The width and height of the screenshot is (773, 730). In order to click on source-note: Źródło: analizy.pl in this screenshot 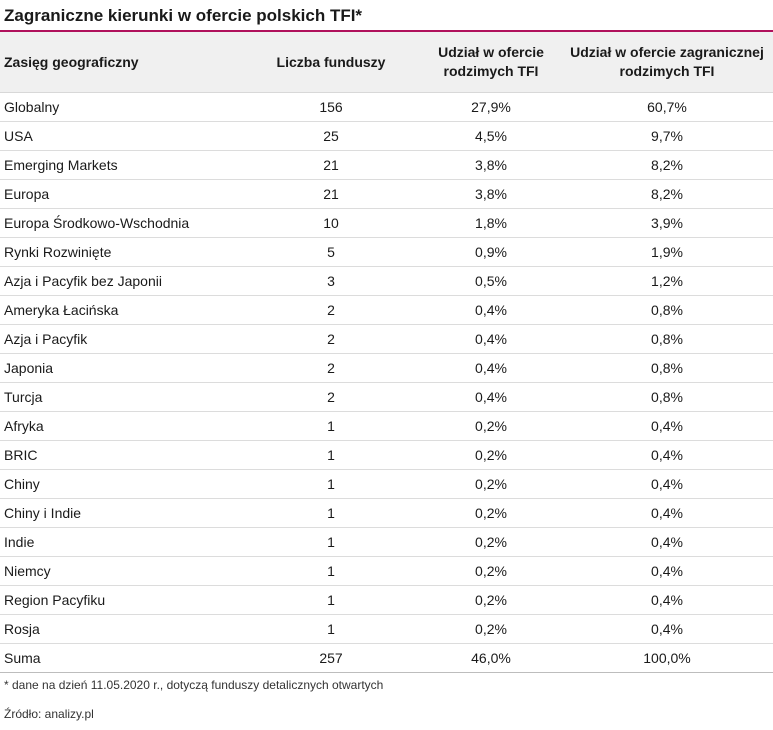, I will do `click(49, 714)`.